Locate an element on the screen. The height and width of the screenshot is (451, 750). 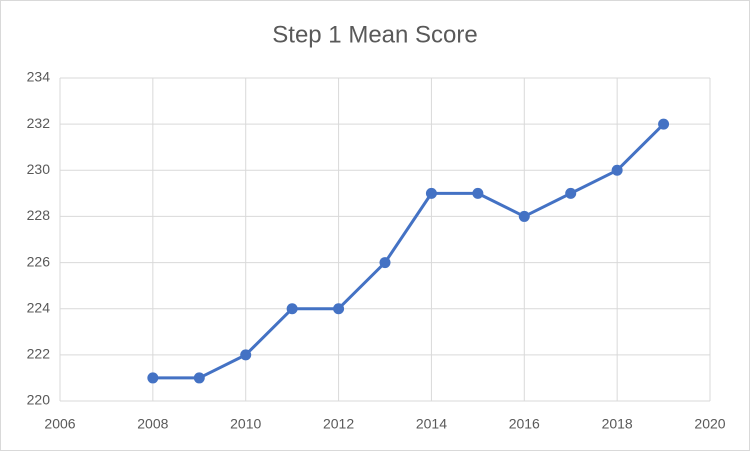
y-tick-label: 226 is located at coordinates (39, 261).